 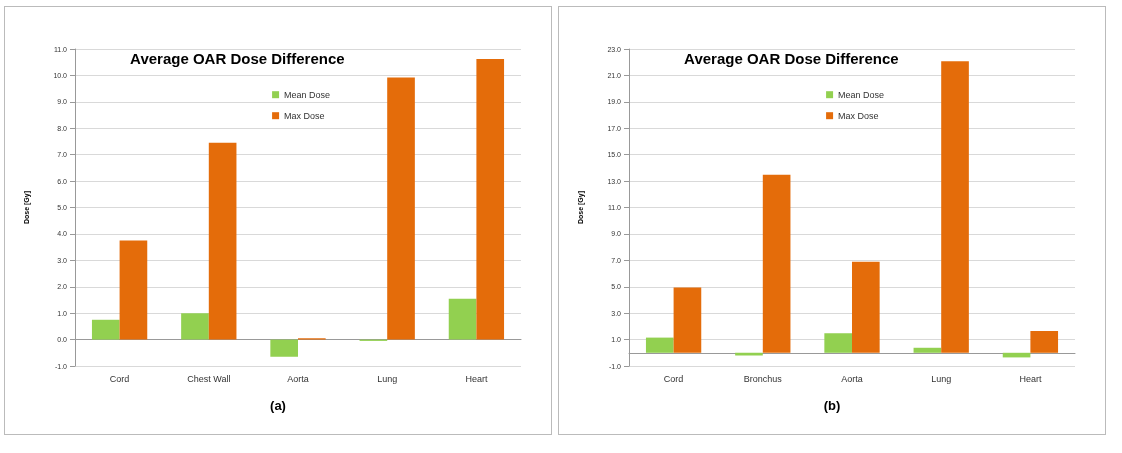 I want to click on x-tick-label: Bronchus, so click(x=763, y=378).